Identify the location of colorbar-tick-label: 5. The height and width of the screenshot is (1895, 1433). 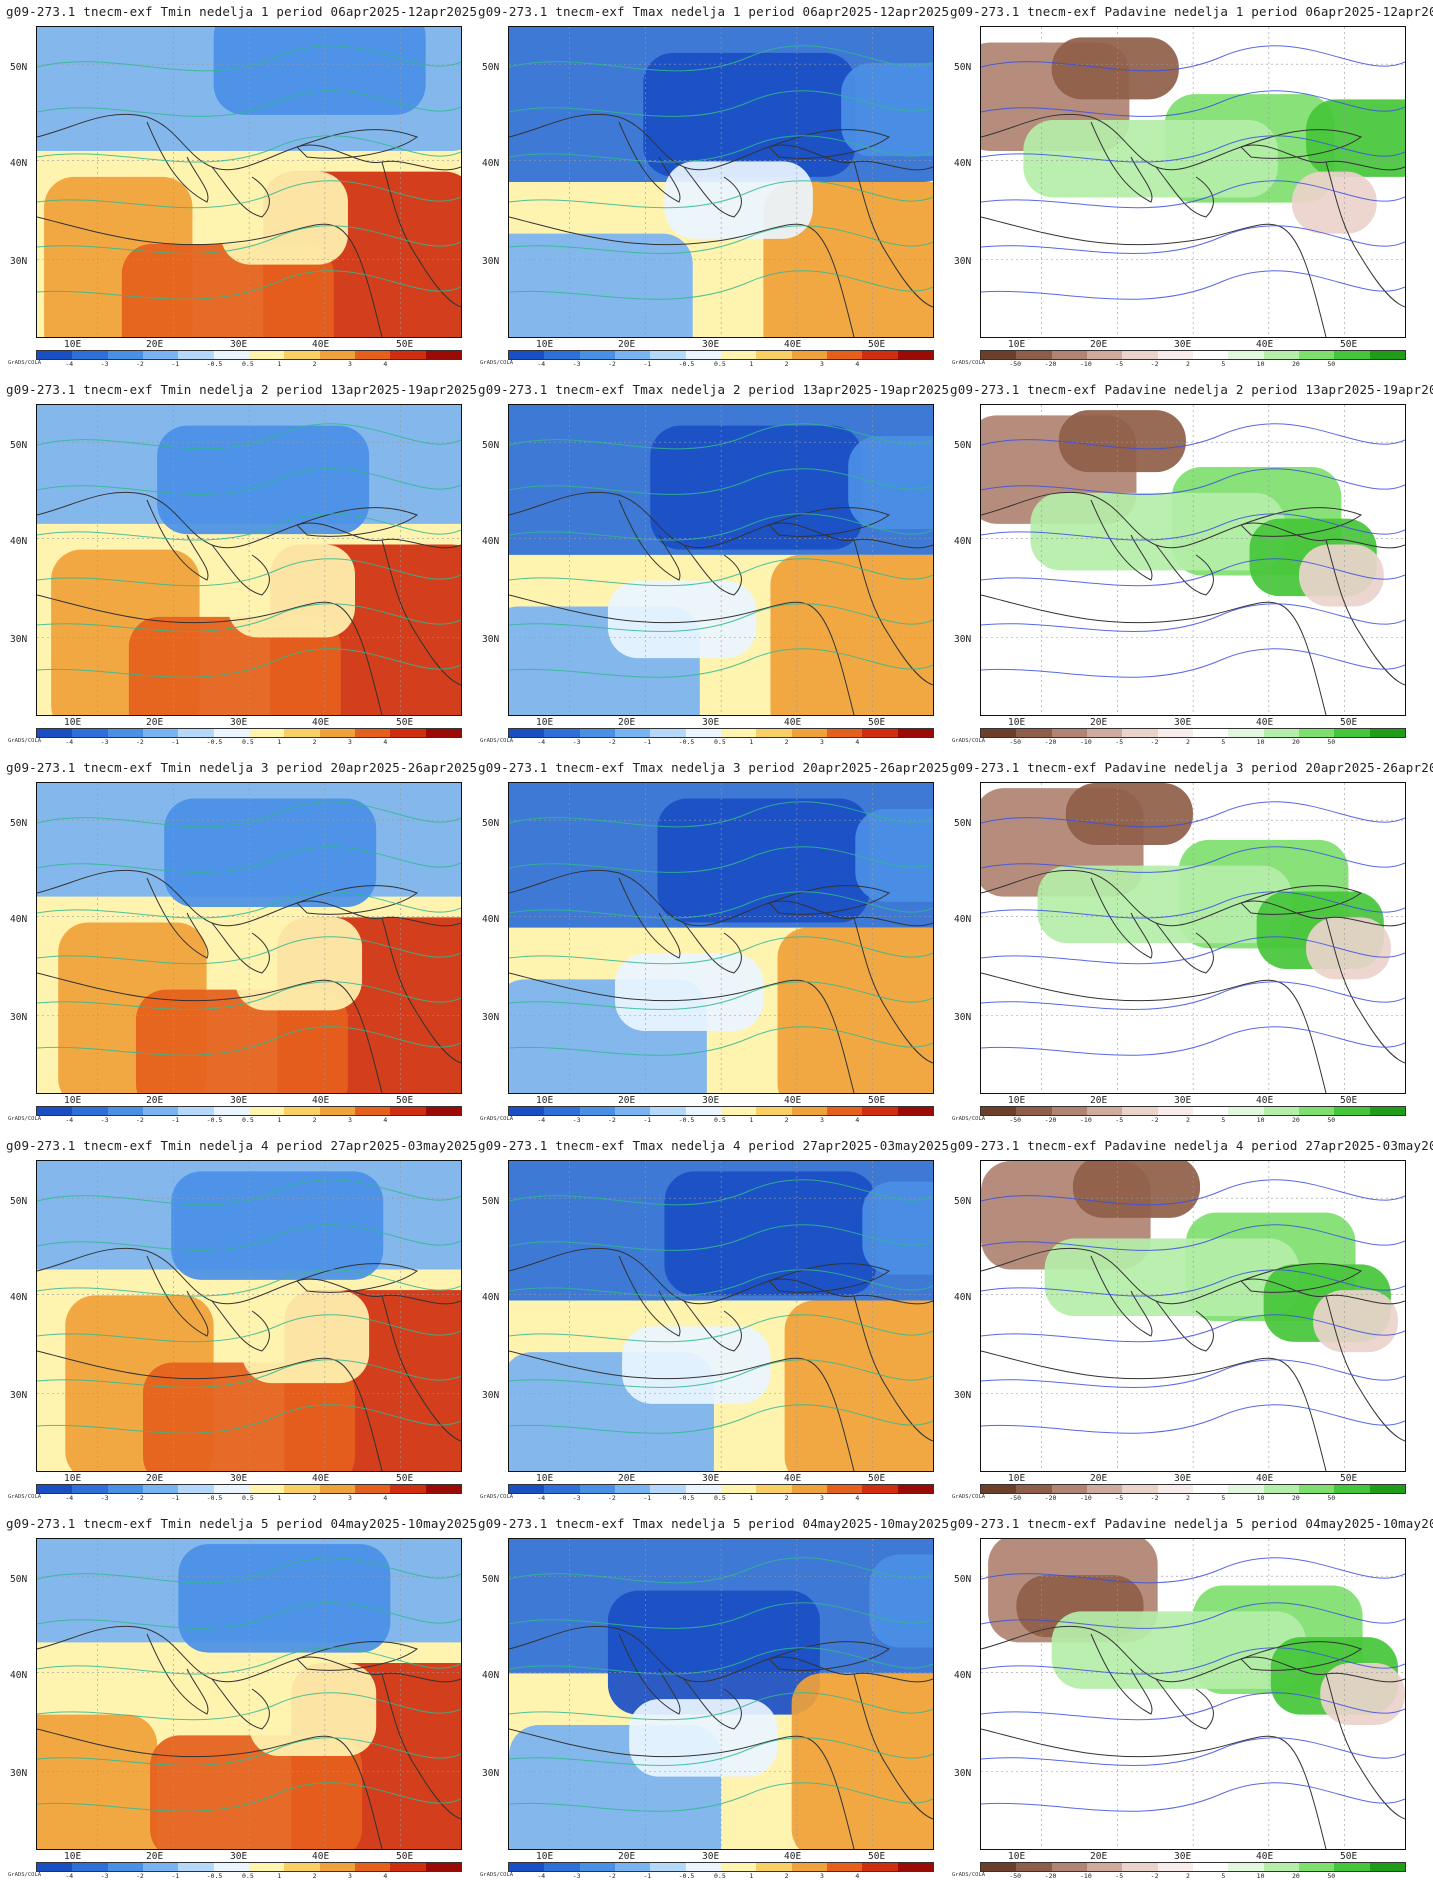
(1223, 364).